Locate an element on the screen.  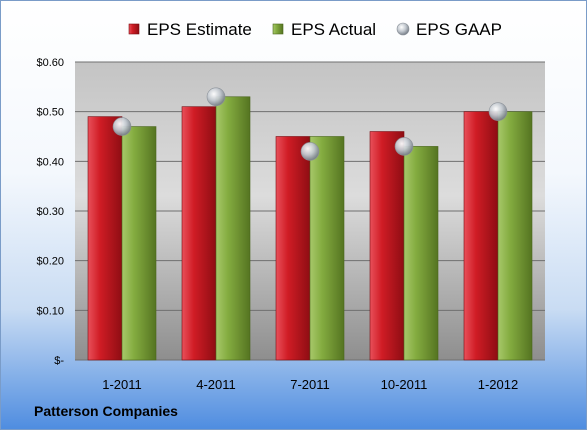
x-tick-label: 1-2012 is located at coordinates (498, 384).